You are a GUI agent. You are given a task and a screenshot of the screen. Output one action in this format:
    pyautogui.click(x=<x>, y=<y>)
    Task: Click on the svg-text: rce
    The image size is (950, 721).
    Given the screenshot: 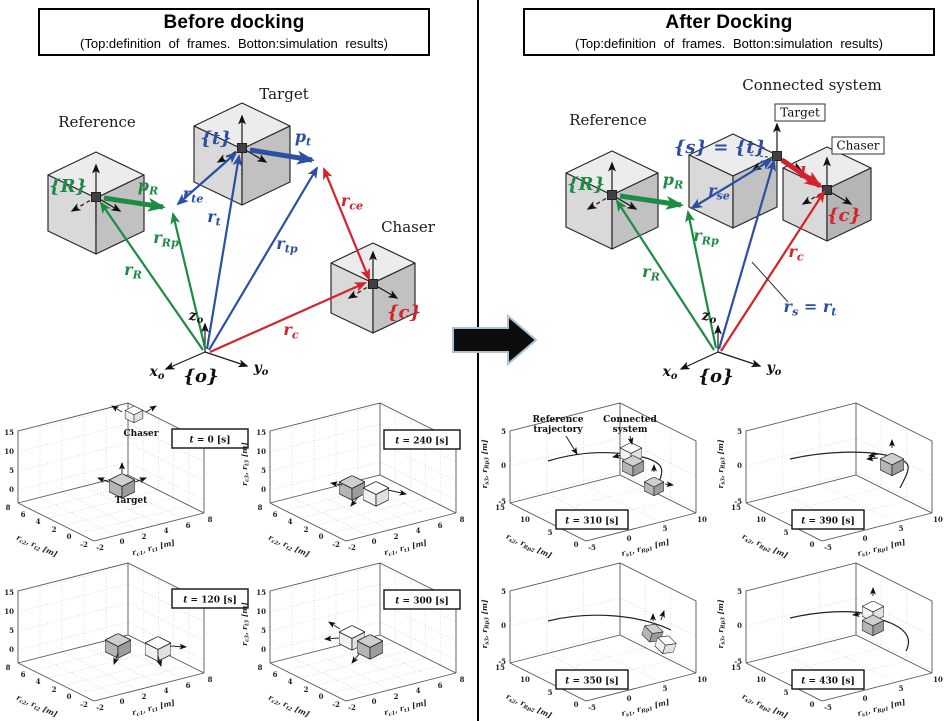 What is the action you would take?
    pyautogui.click(x=352, y=202)
    